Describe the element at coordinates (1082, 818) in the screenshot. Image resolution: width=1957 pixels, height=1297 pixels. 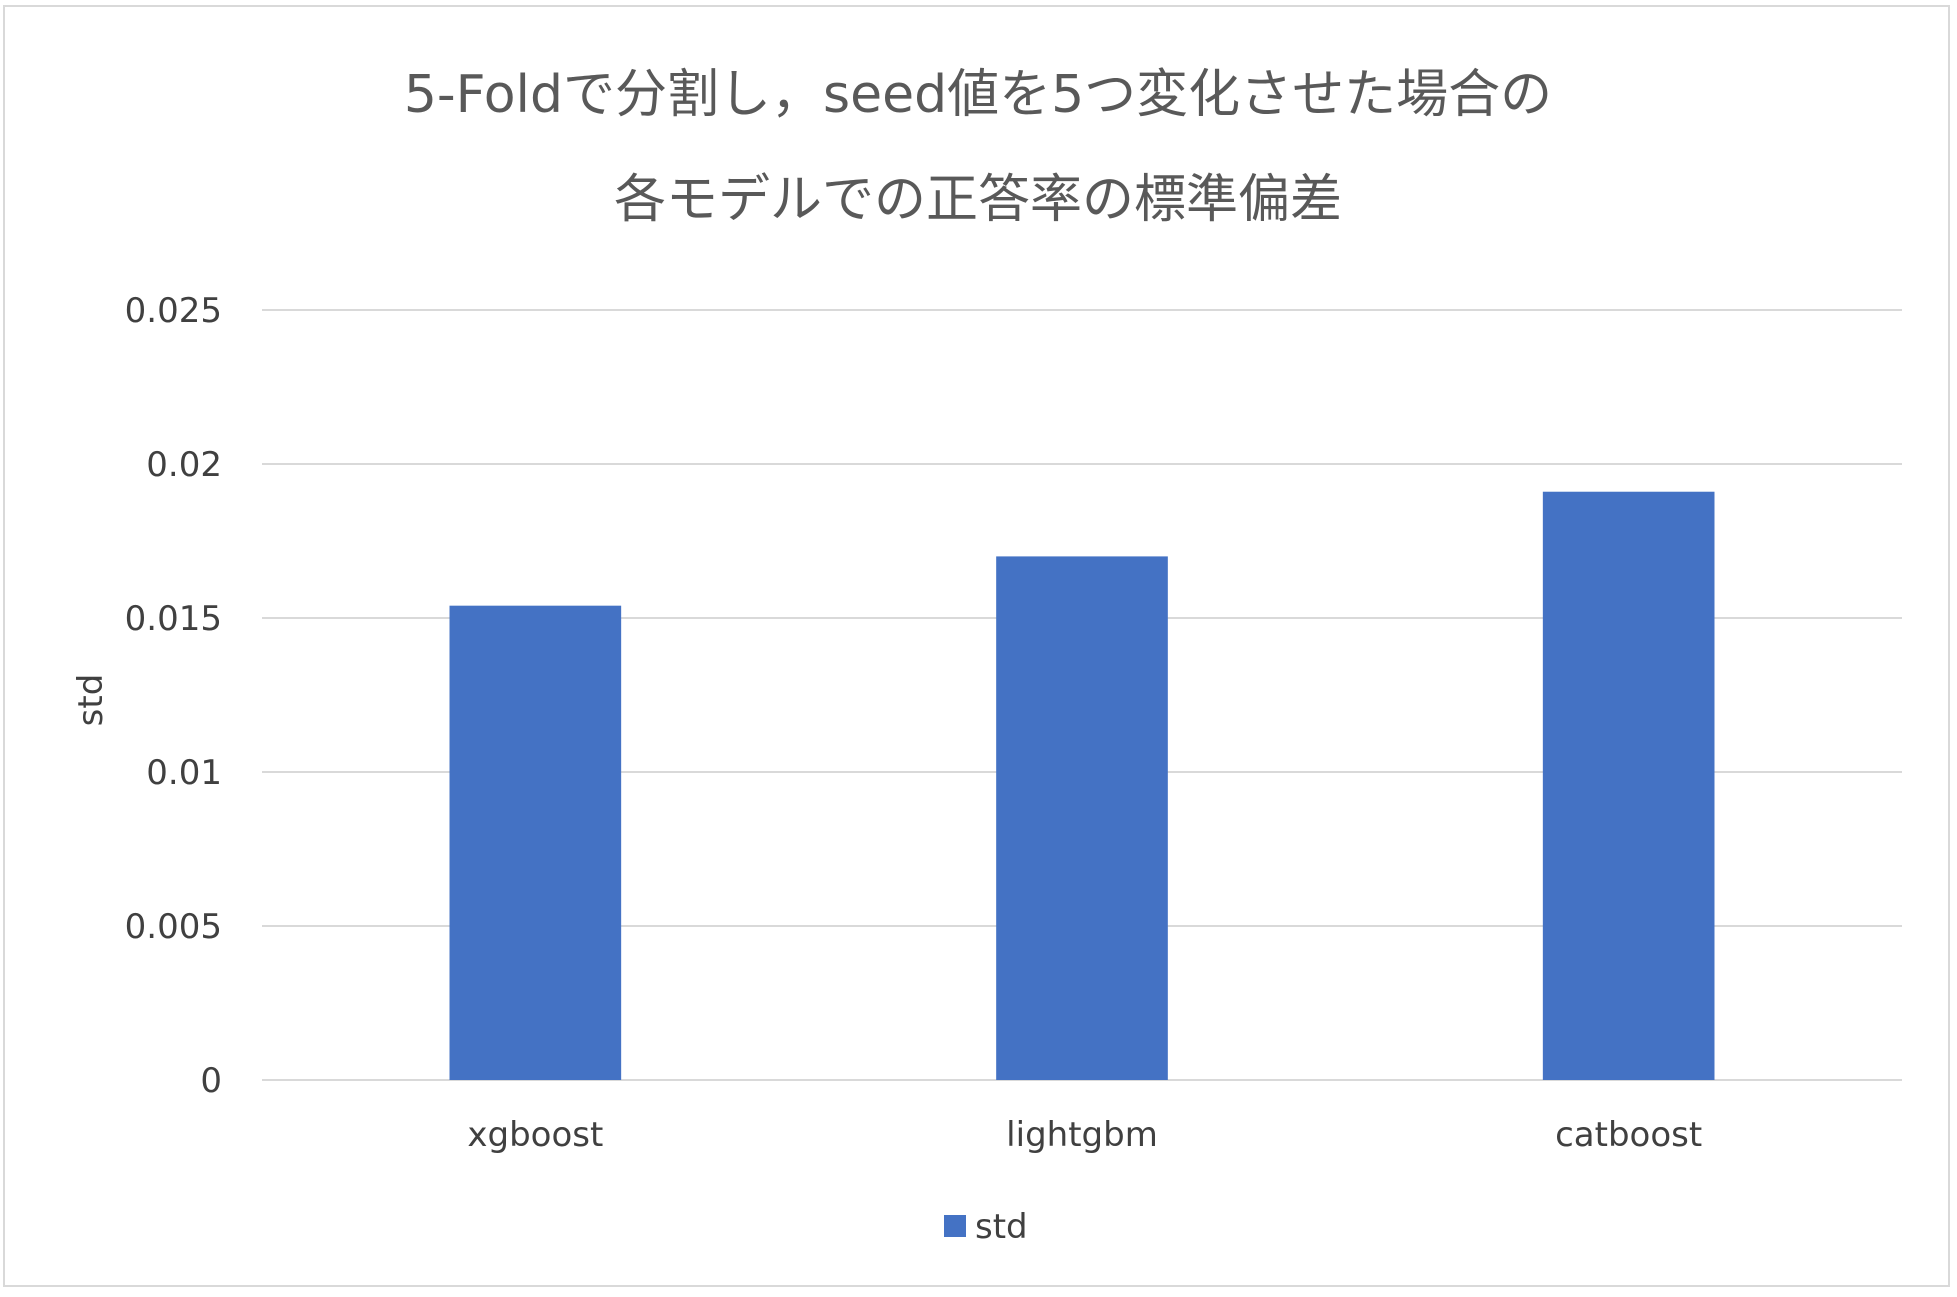
I see `bar-lightgbm` at that location.